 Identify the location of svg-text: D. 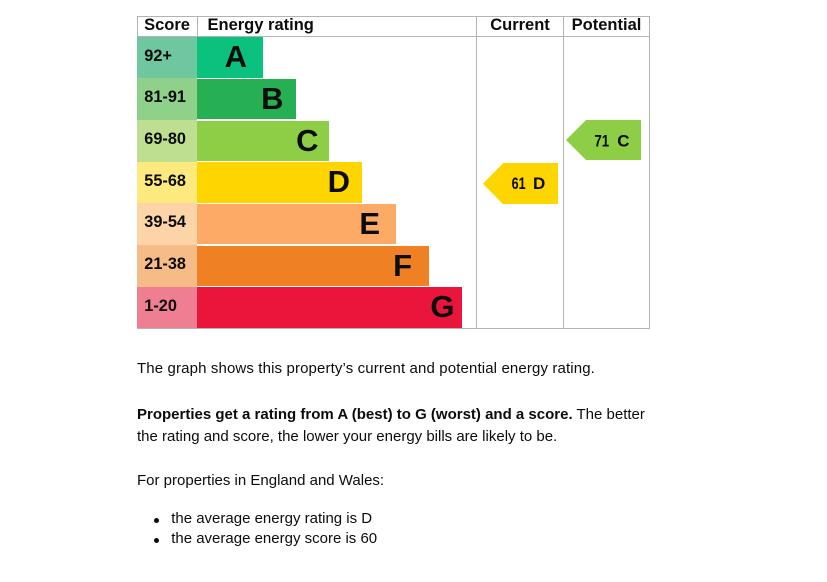
(539, 182).